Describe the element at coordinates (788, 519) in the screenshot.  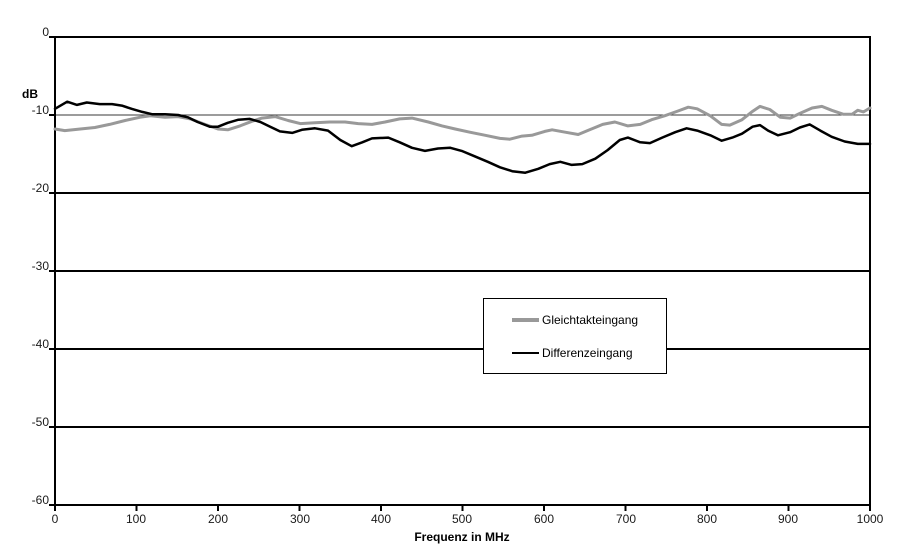
I see `x-tick-label: 900` at that location.